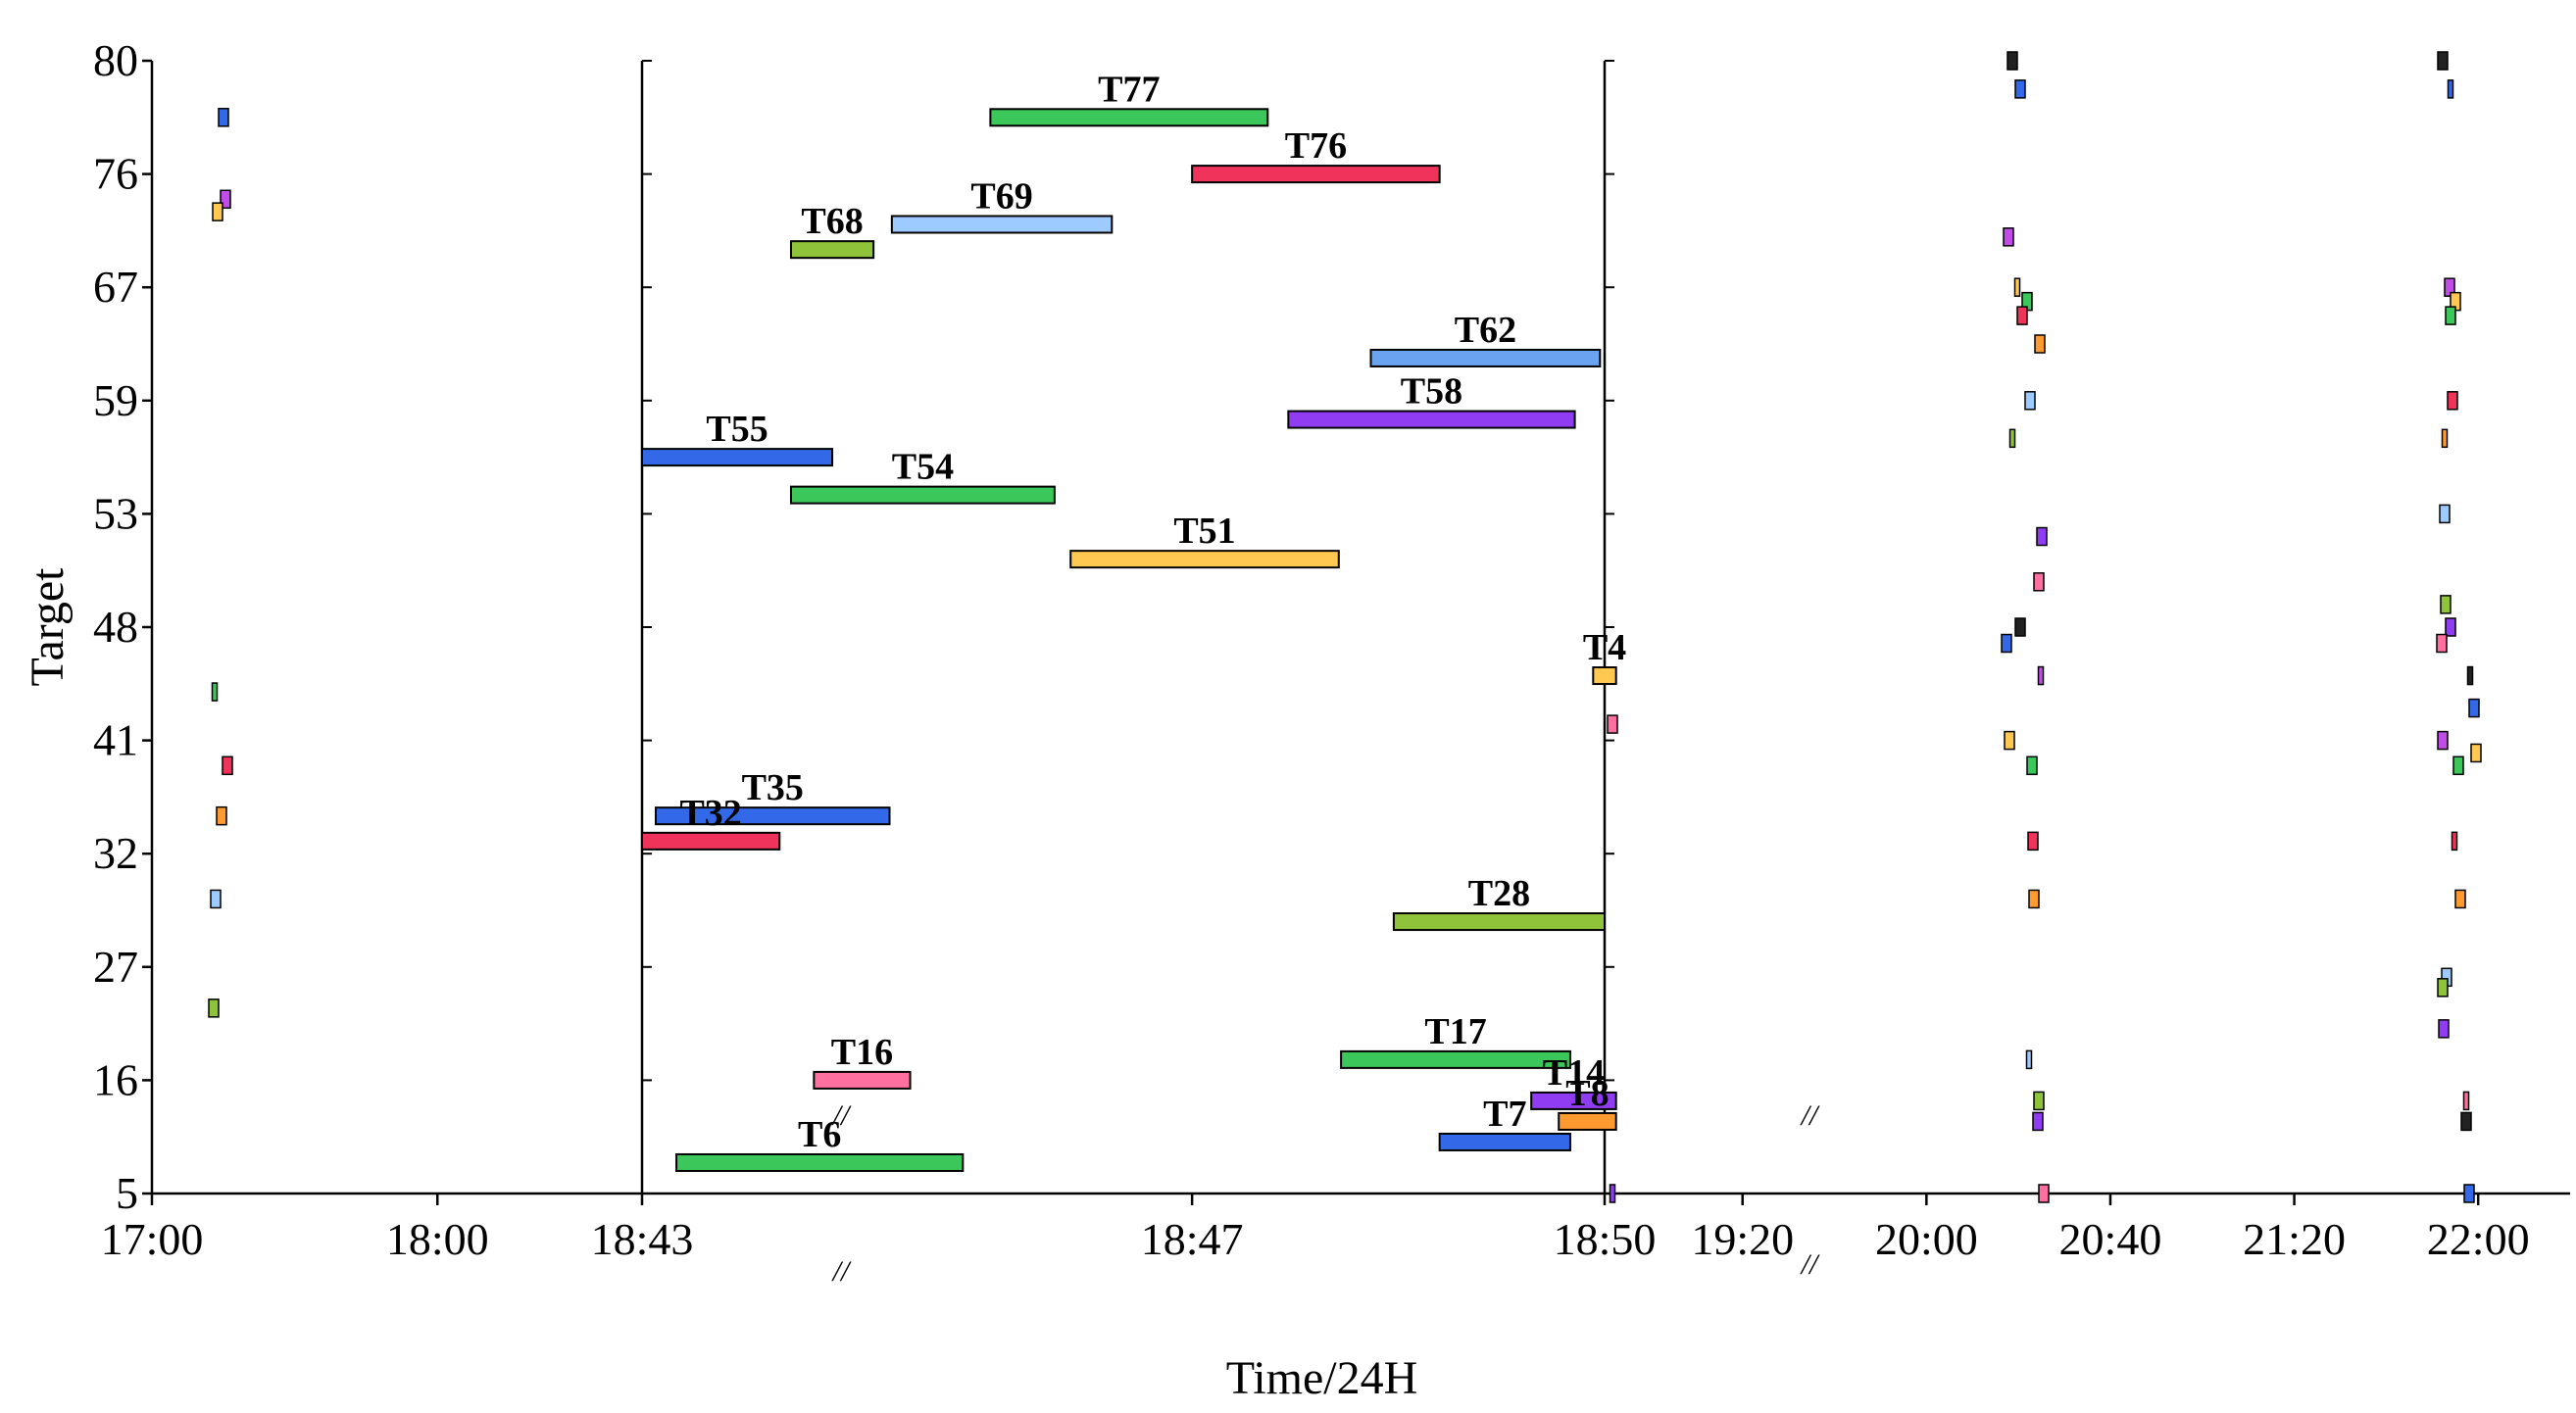 The width and height of the screenshot is (2576, 1413). What do you see at coordinates (862, 1052) in the screenshot?
I see `task-bar-label: T16` at bounding box center [862, 1052].